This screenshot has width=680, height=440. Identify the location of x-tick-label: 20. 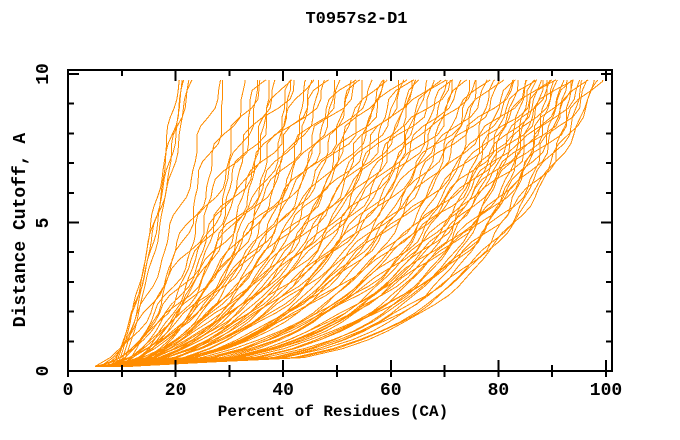
(175, 391).